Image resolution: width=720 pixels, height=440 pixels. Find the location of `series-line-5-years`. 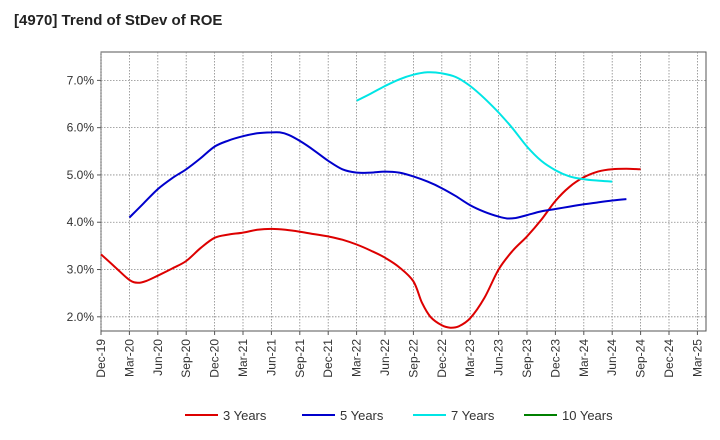

series-line-5-years is located at coordinates (377, 175).